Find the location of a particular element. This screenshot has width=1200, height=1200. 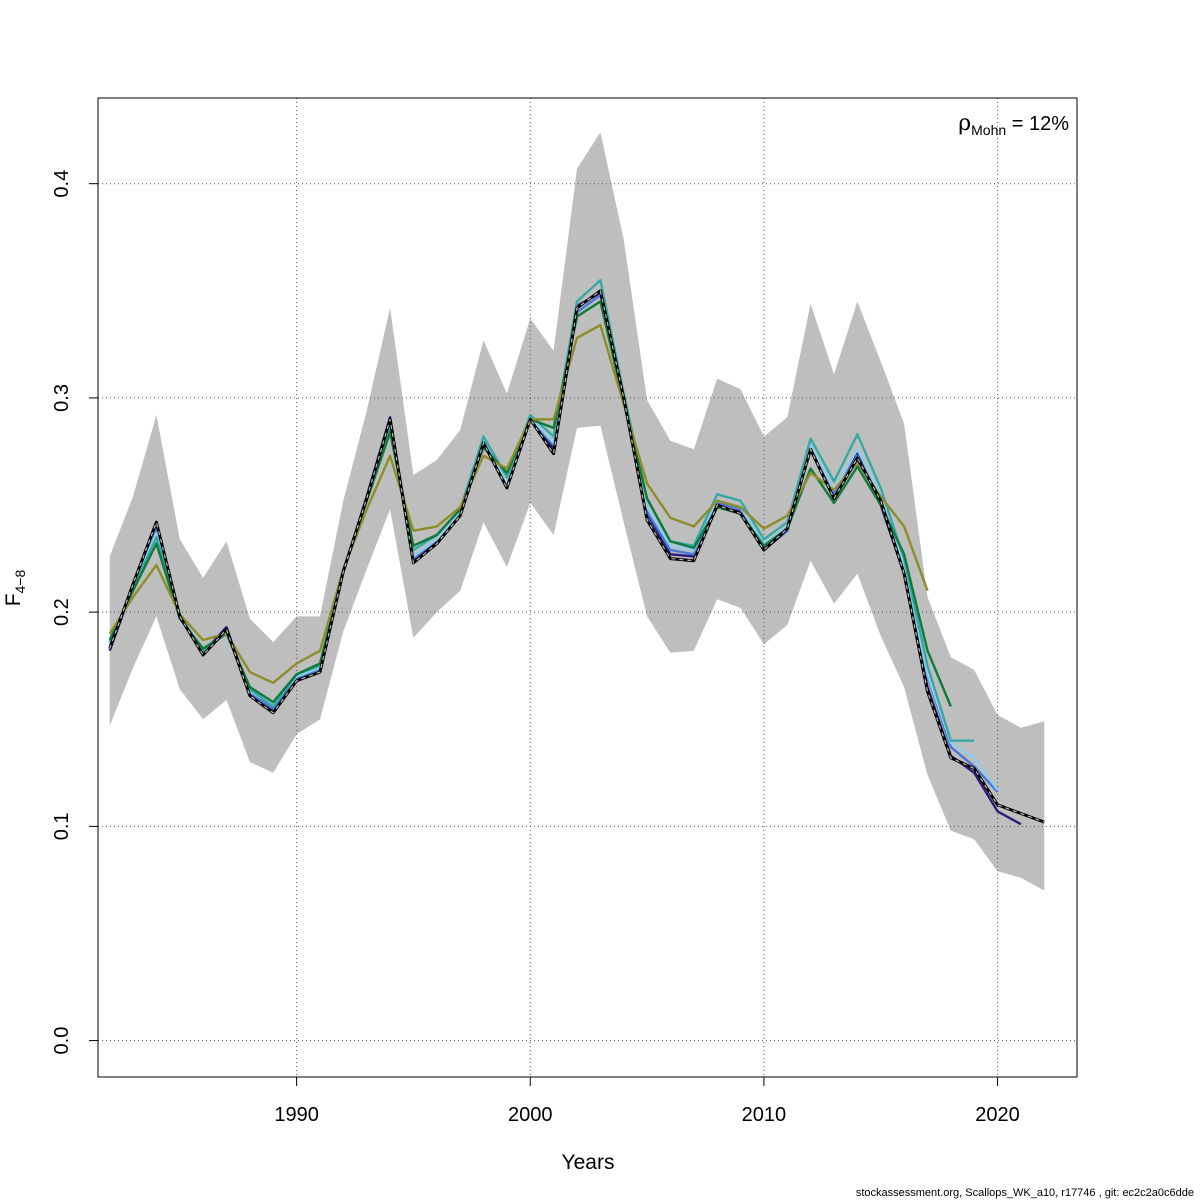

y-tick-label: 0.3 is located at coordinates (62, 398).